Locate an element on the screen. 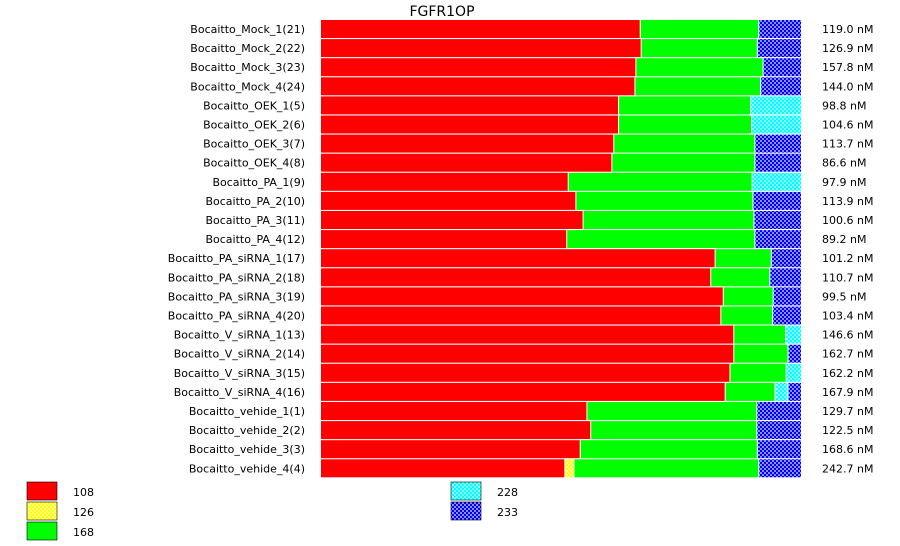  row-label: Bocaitto_PA_1(9) is located at coordinates (258, 182).